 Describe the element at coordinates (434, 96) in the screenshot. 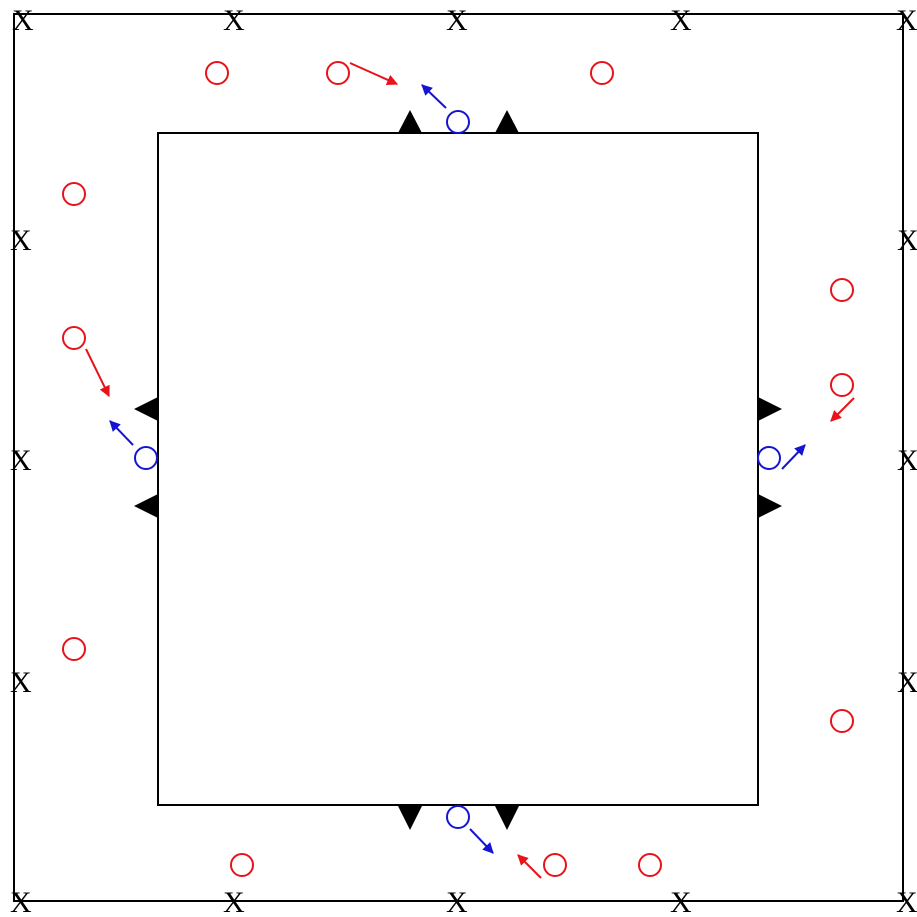

I see `blue-arrow-top` at that location.